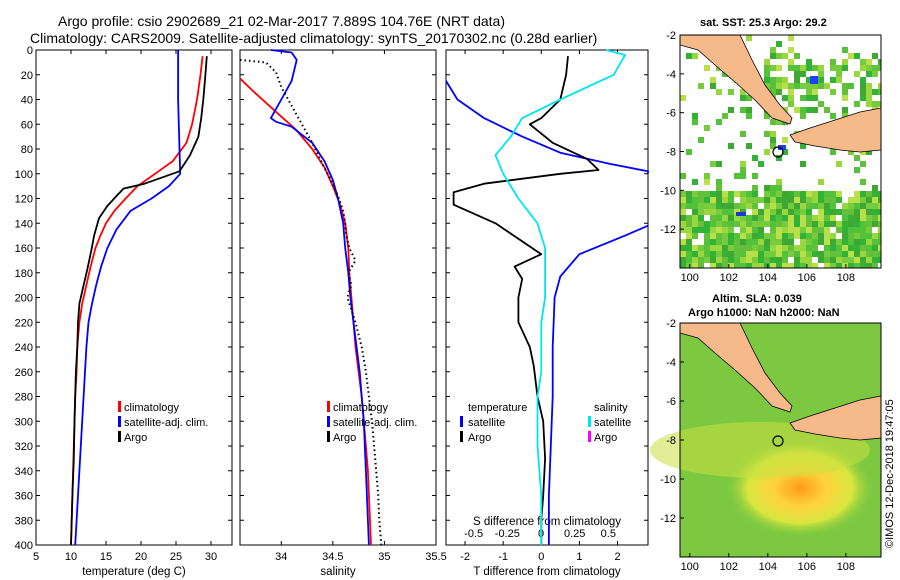 The width and height of the screenshot is (900, 580). Describe the element at coordinates (778, 441) in the screenshot. I see `sla-argo-marker` at that location.